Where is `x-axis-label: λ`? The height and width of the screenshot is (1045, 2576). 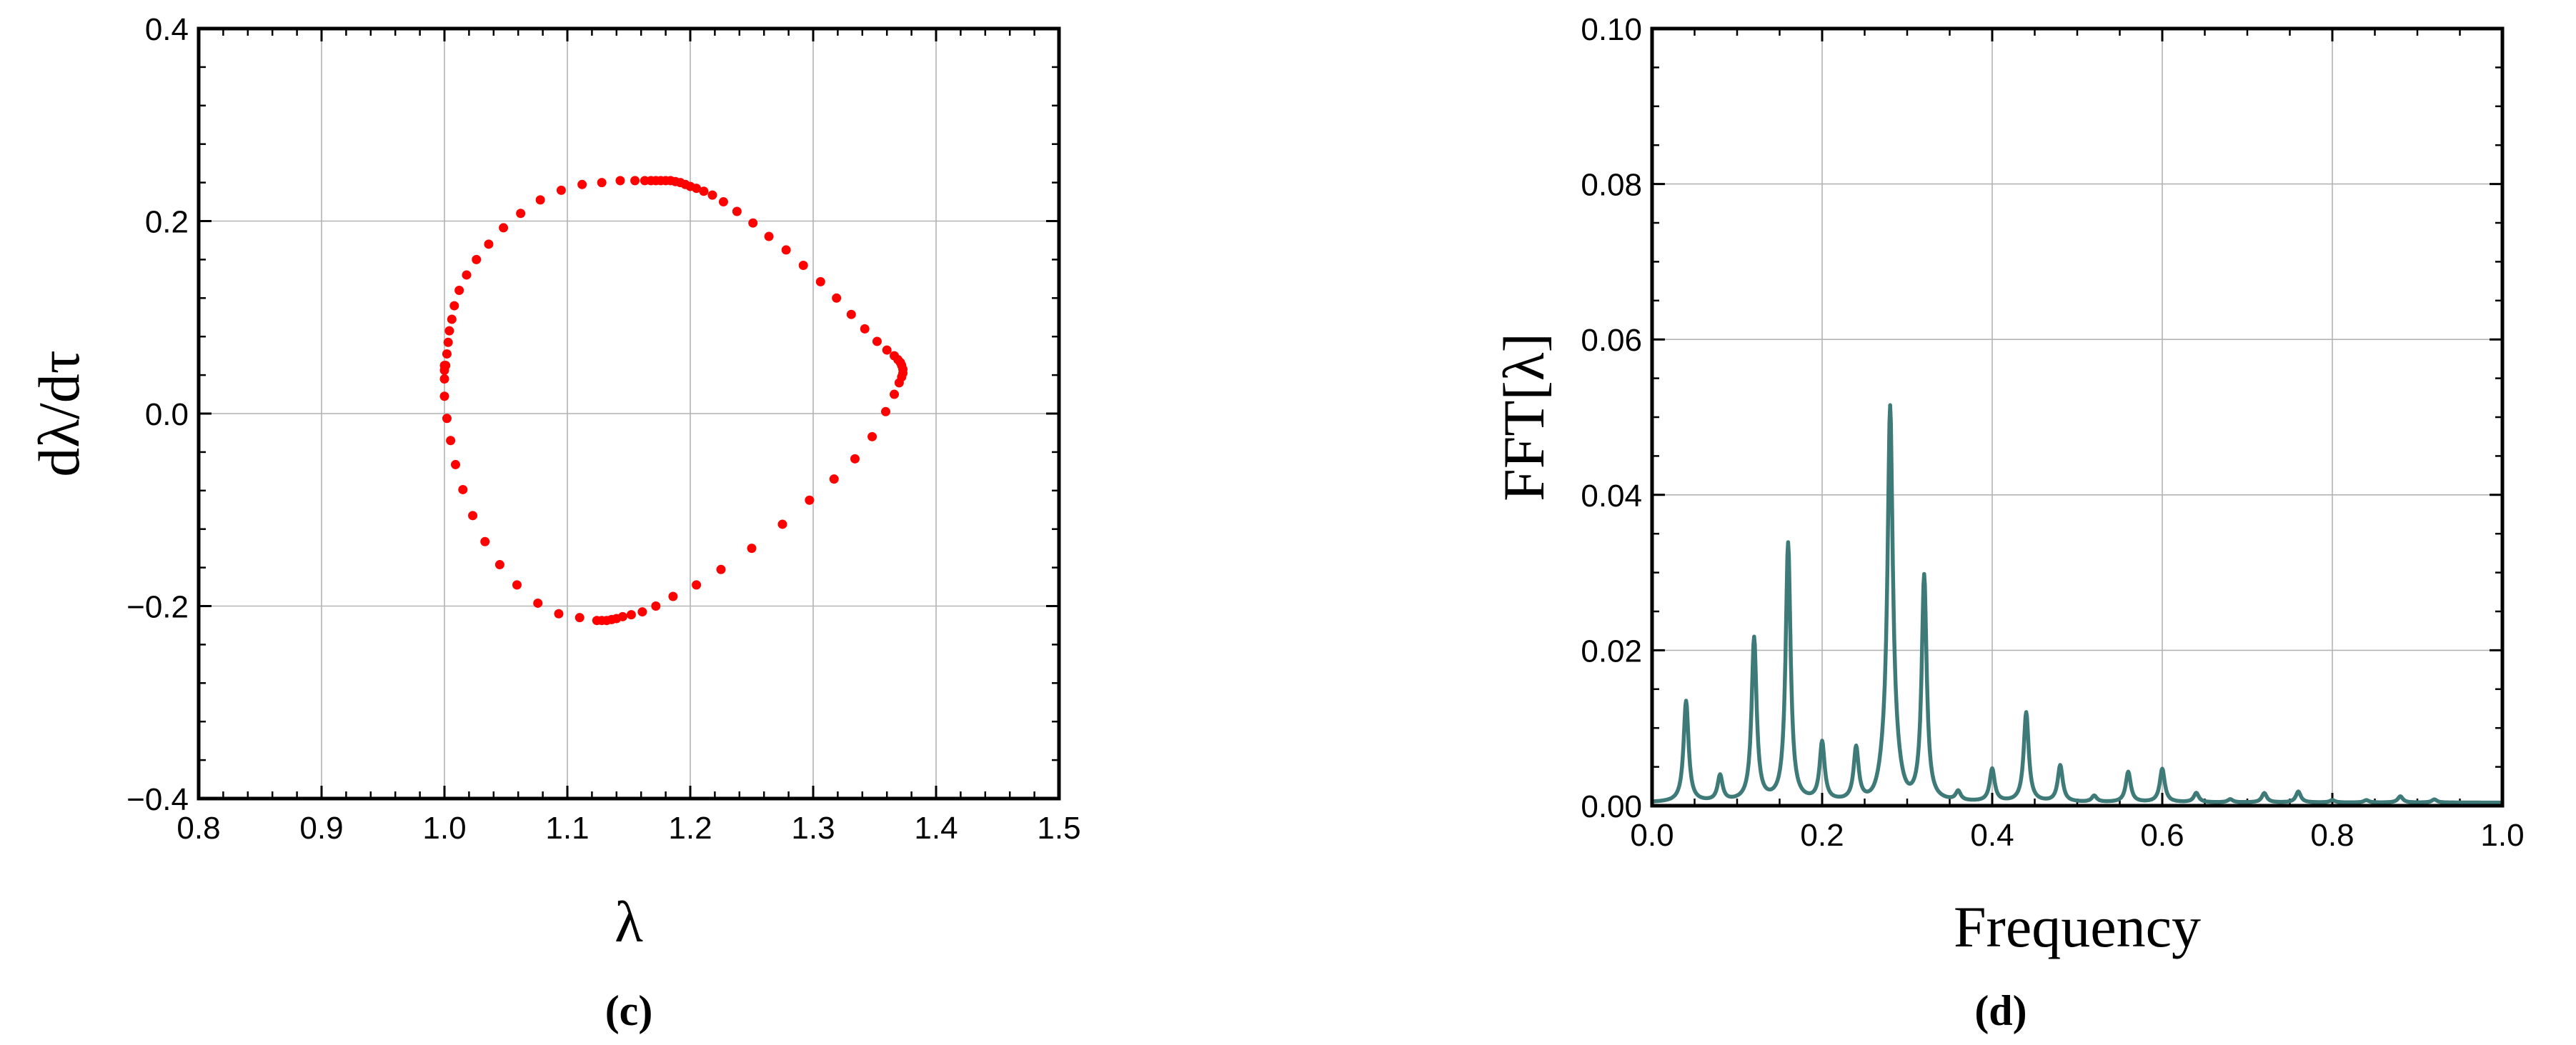
x-axis-label: λ is located at coordinates (629, 921).